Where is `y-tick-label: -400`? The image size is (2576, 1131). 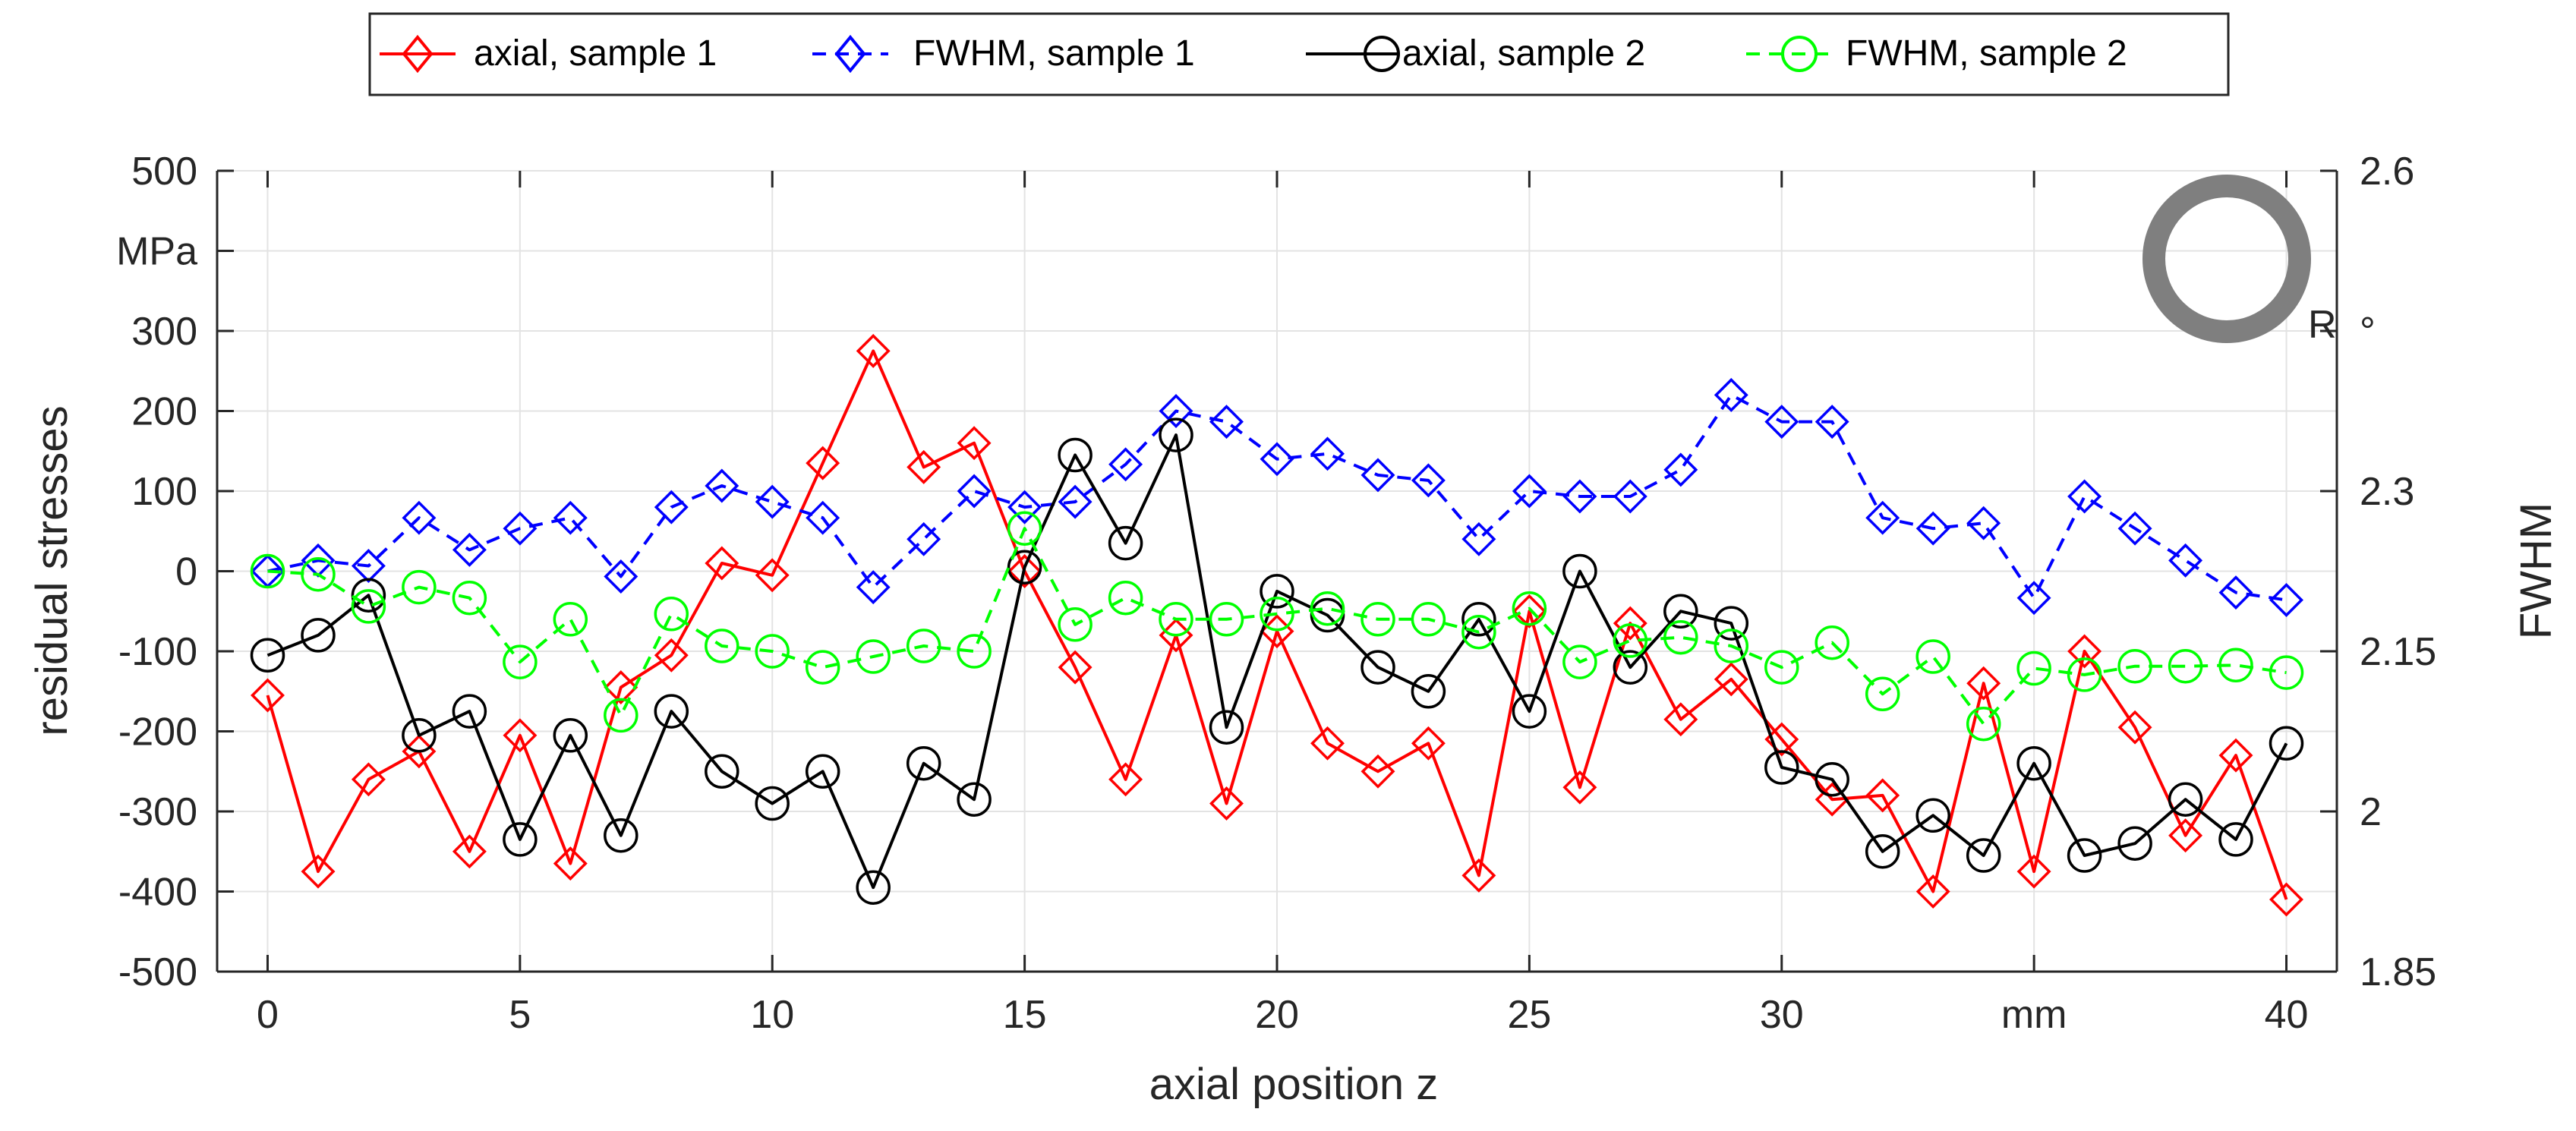
y-tick-label: -400 is located at coordinates (157, 893).